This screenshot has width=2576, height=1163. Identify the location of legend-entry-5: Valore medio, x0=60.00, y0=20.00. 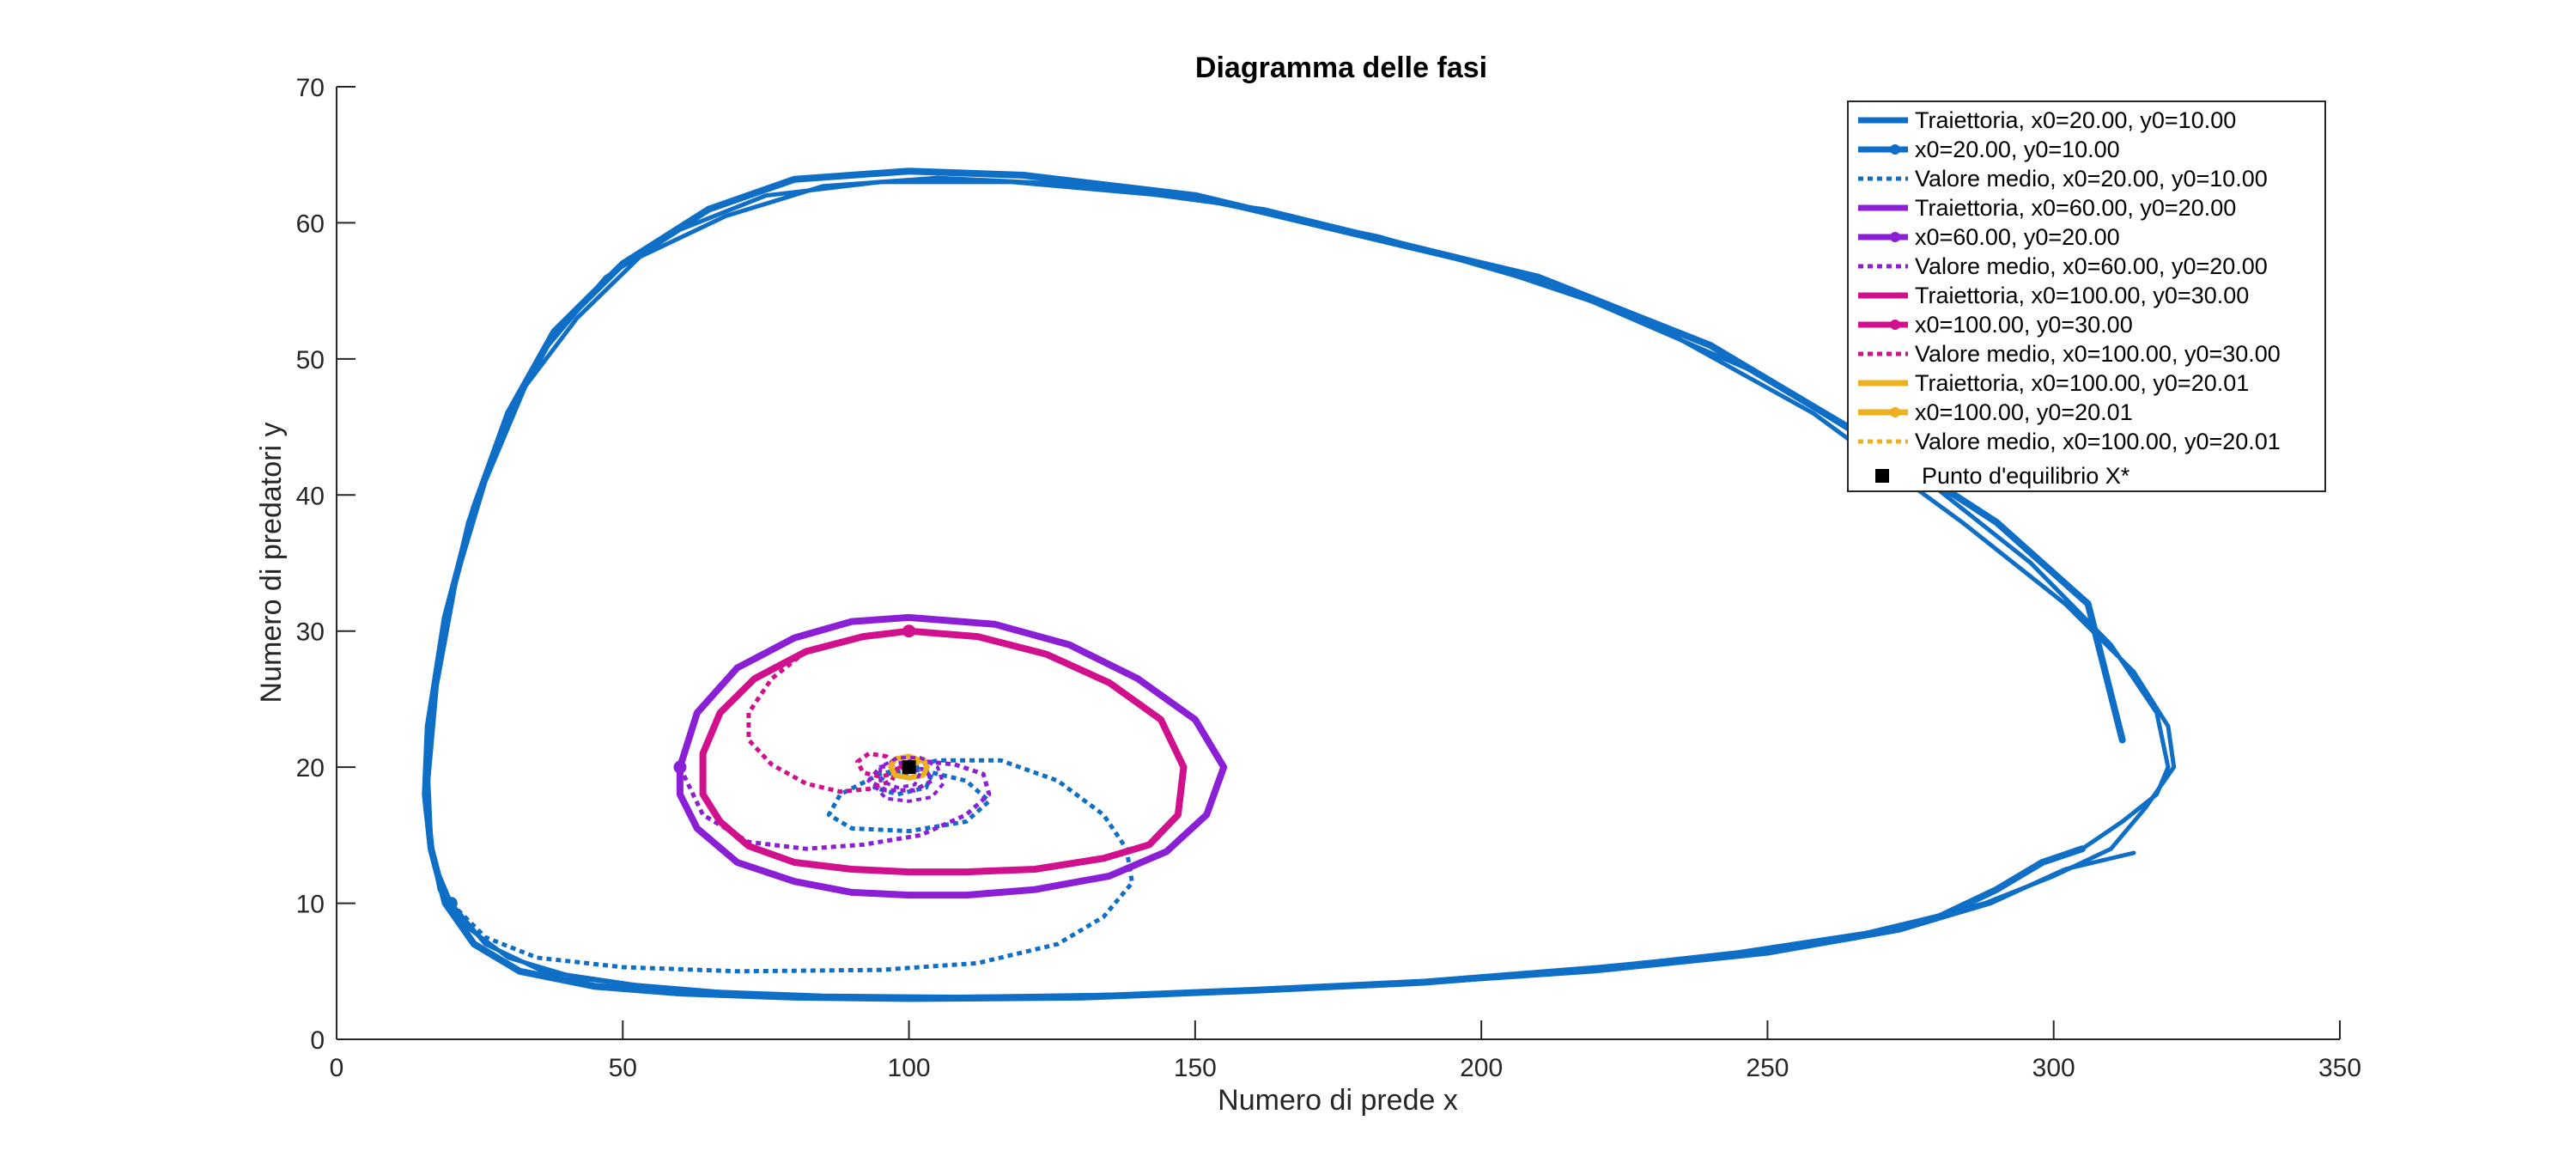
(2063, 266).